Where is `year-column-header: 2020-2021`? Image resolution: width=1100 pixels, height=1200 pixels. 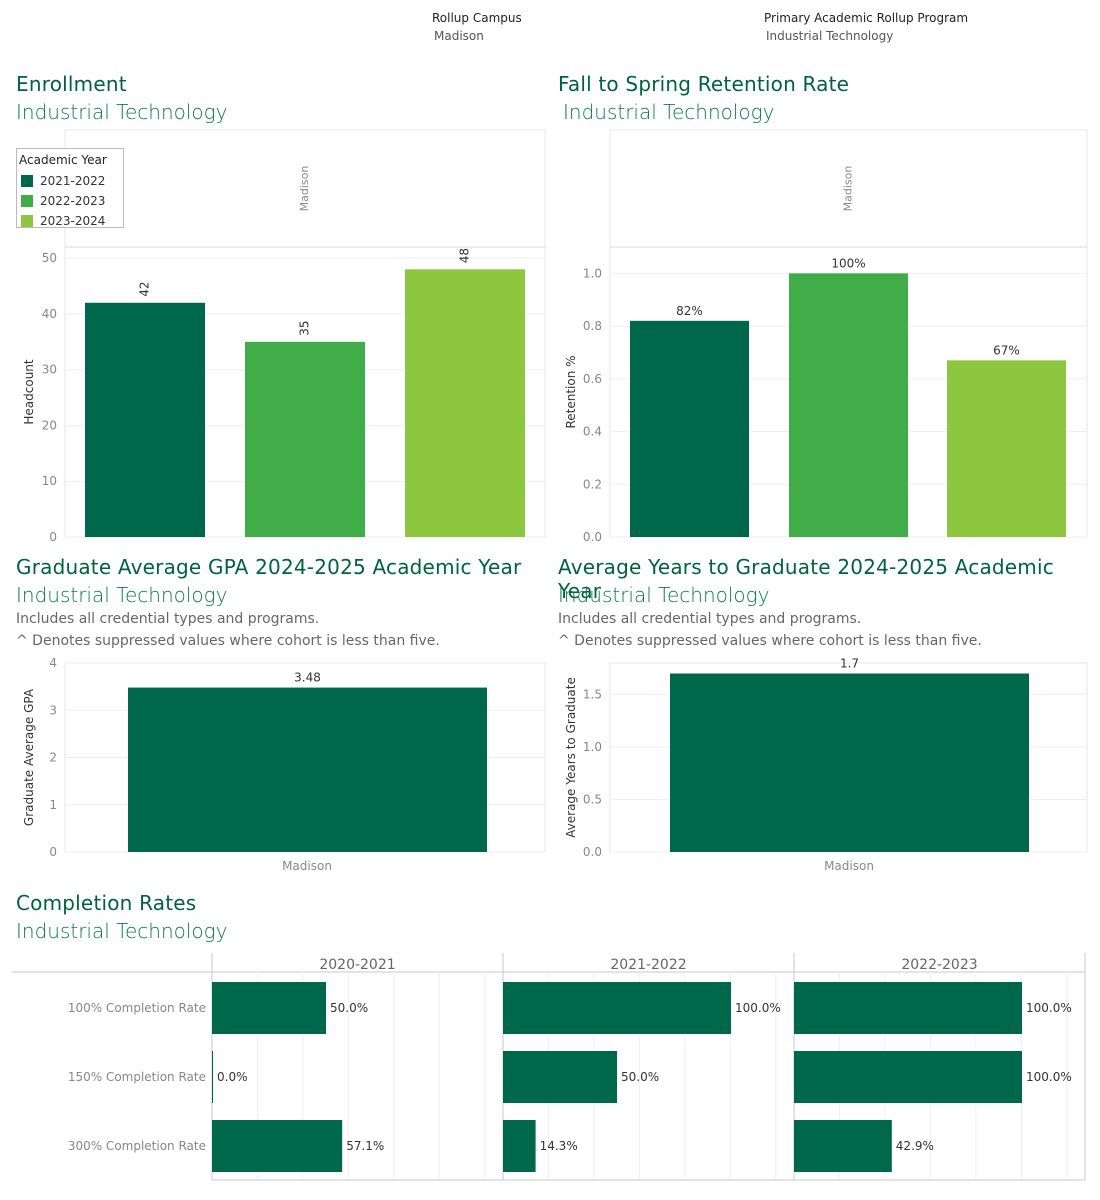 year-column-header: 2020-2021 is located at coordinates (357, 965).